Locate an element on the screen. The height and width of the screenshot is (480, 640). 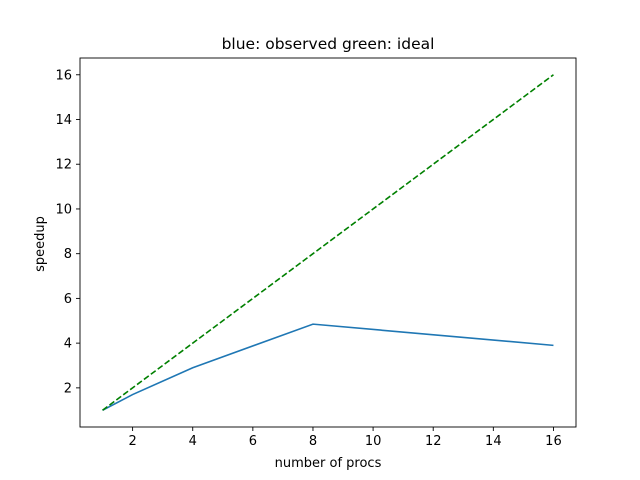
y-tick-label: 16 is located at coordinates (63, 75).